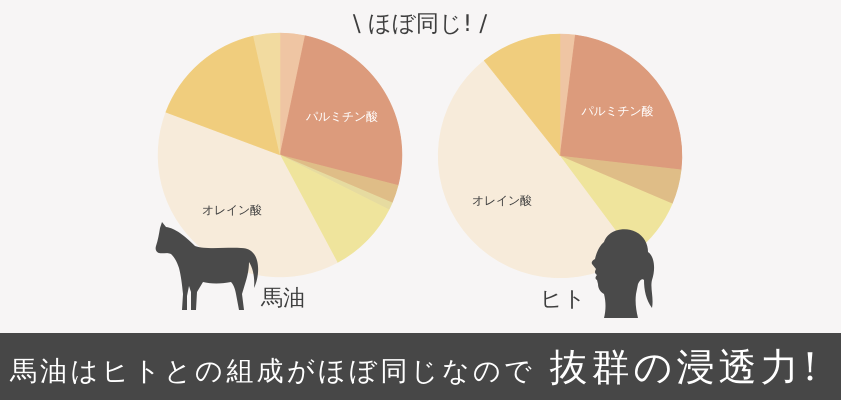 This screenshot has width=841, height=400. Describe the element at coordinates (272, 371) in the screenshot. I see `text: 馬油はヒトとの組成がほぼ同じなので` at that location.